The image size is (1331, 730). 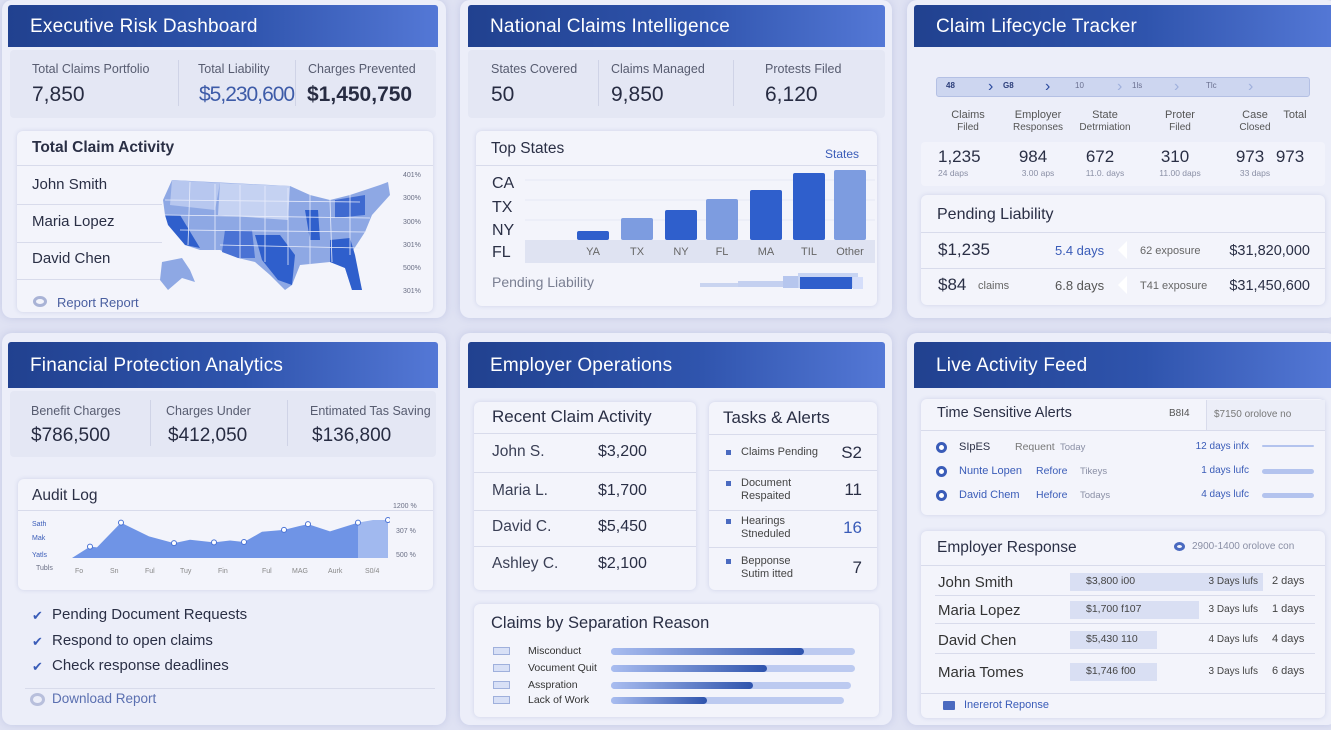 What do you see at coordinates (412, 175) in the screenshot?
I see `map-legend-label: 401%` at bounding box center [412, 175].